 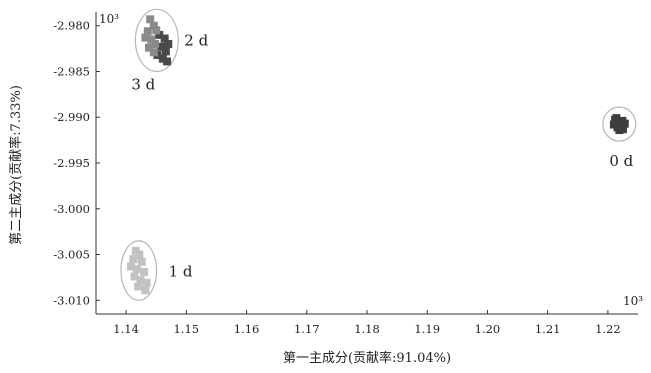 I want to click on y-axis-title: 第二主成分(贡献率:7.33%), so click(x=16, y=165).